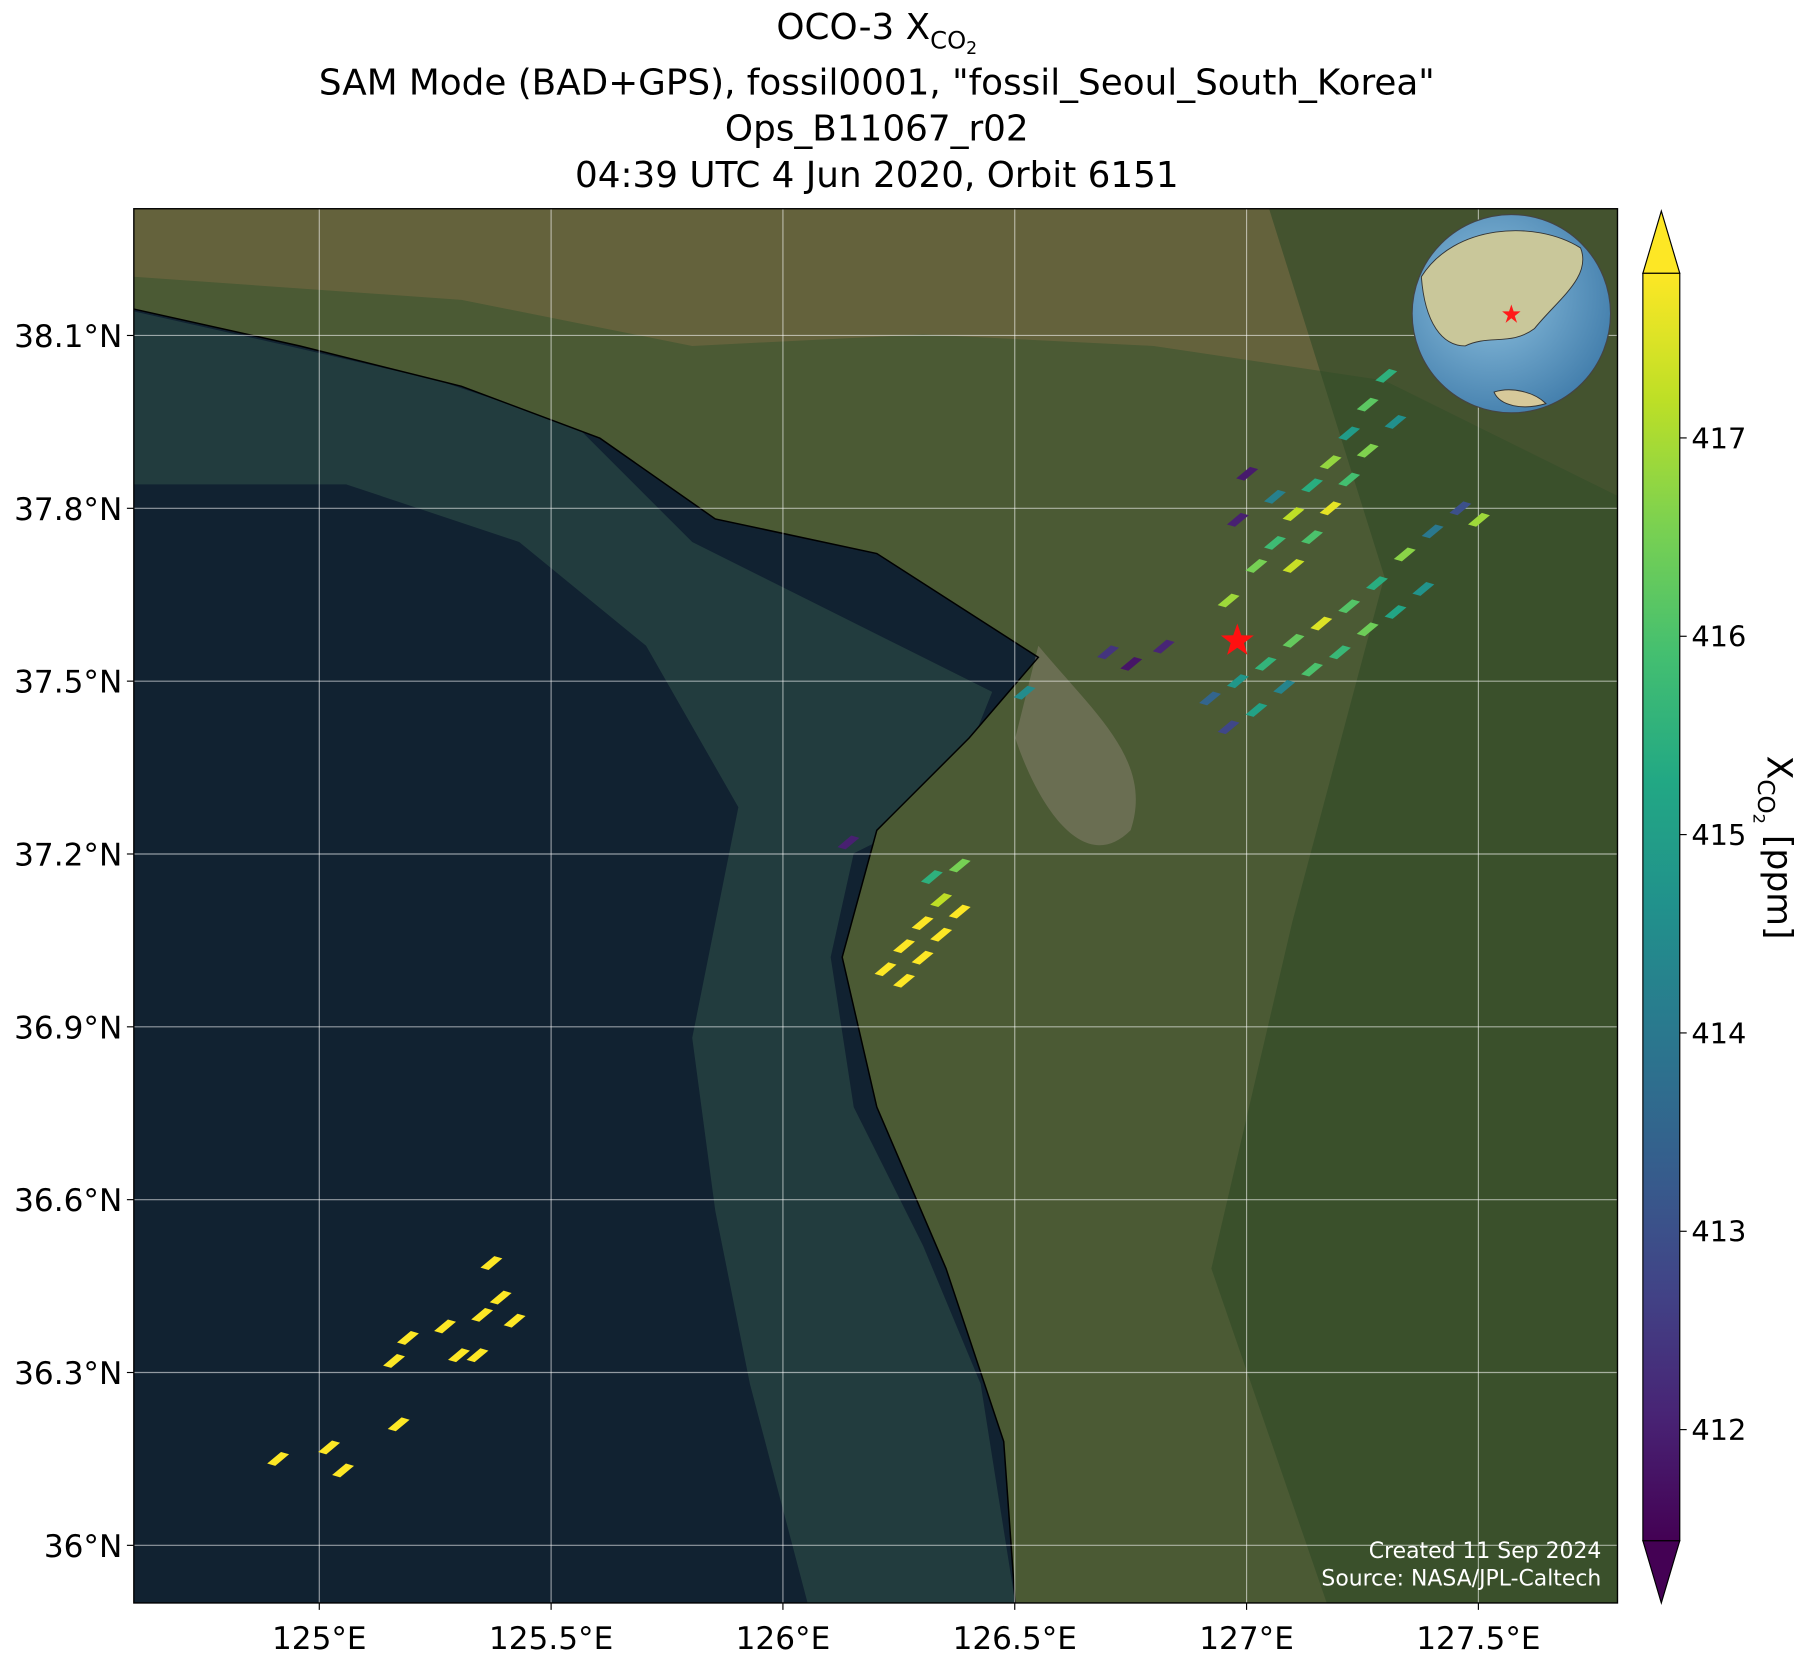  What do you see at coordinates (948, 40) in the screenshot?
I see `title-sub: CO` at bounding box center [948, 40].